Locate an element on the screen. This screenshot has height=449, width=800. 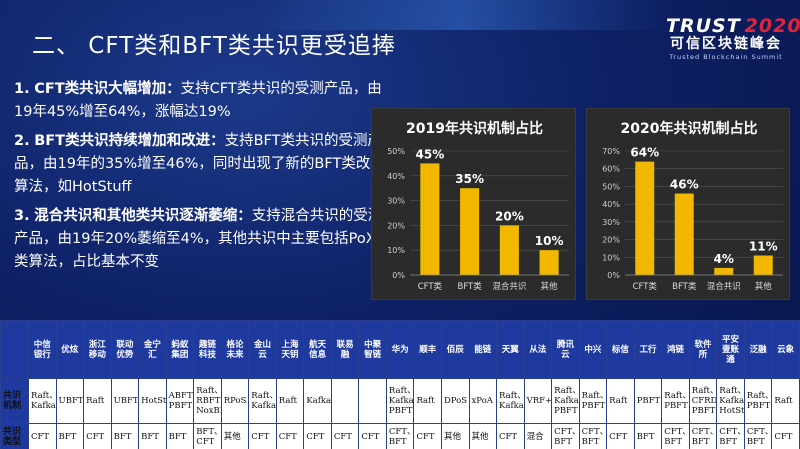
table-corner-cell is located at coordinates (14, 349).